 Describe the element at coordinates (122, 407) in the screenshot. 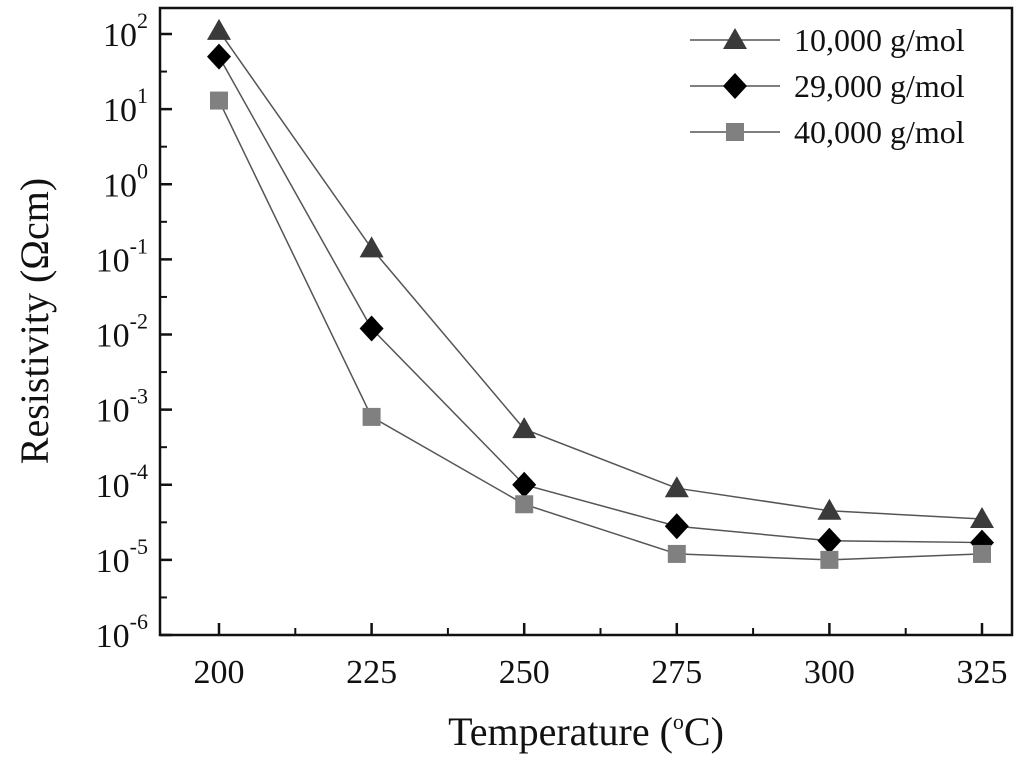

I see `y-tick-label: 10⁻³` at that location.